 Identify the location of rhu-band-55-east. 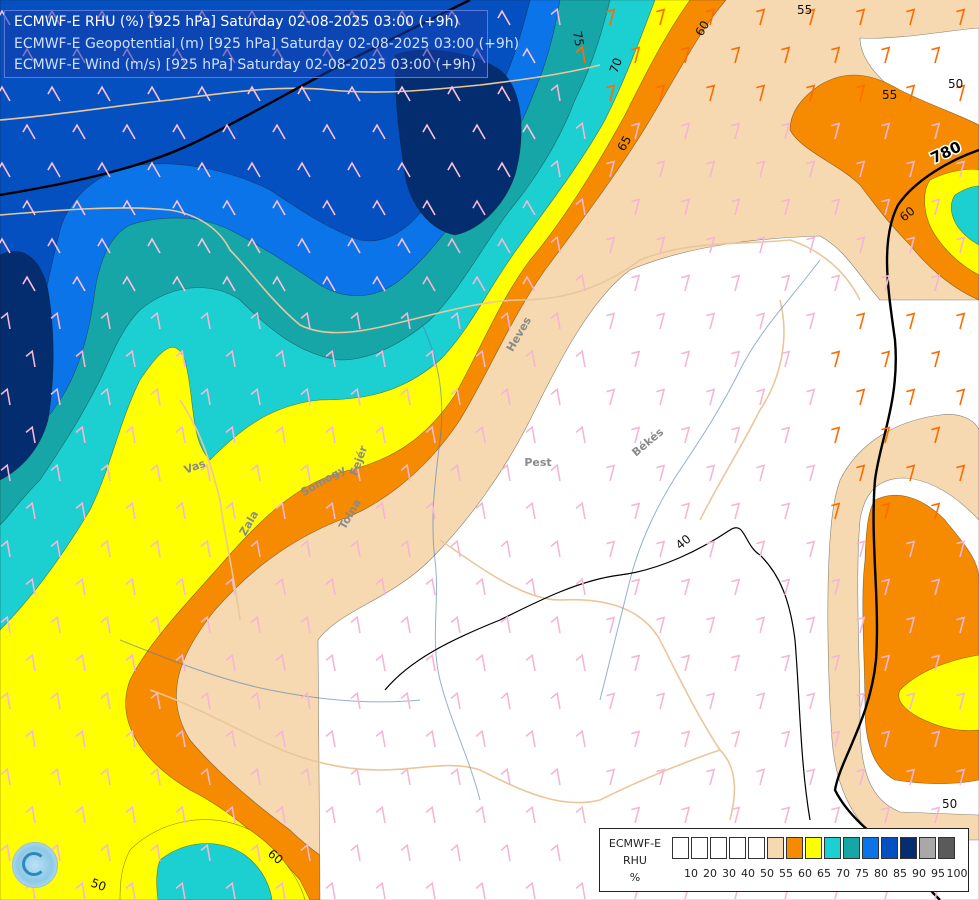
(903, 627).